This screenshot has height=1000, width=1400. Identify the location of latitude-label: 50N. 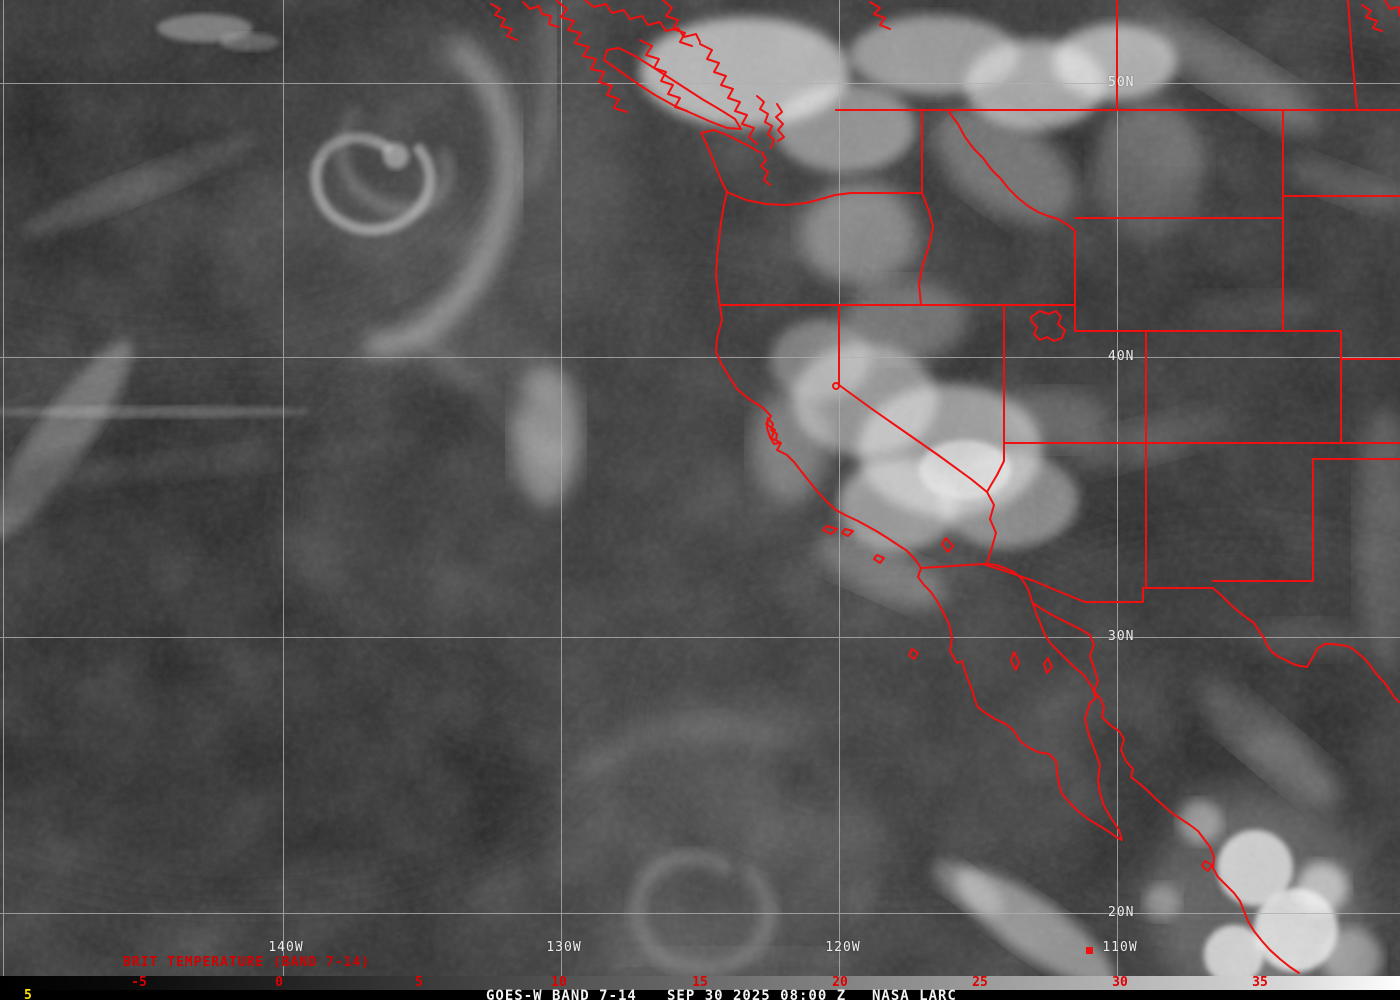
(1121, 82).